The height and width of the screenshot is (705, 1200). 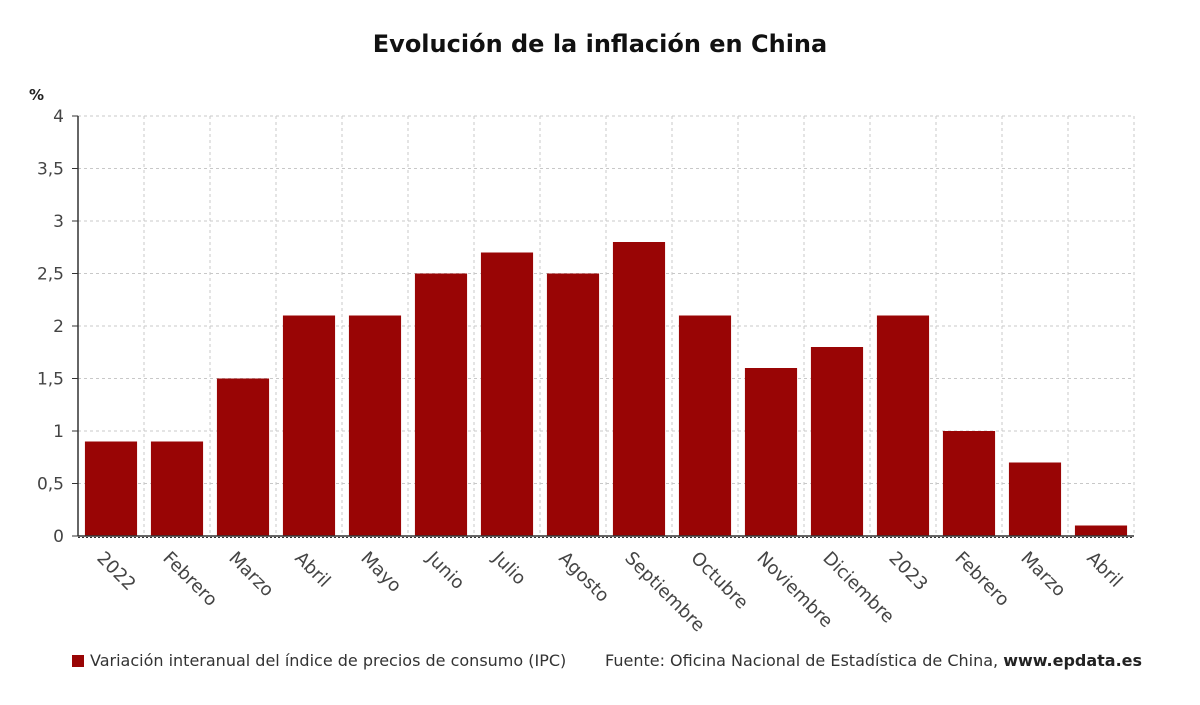 I want to click on x-category-label: Junio, so click(x=445, y=570).